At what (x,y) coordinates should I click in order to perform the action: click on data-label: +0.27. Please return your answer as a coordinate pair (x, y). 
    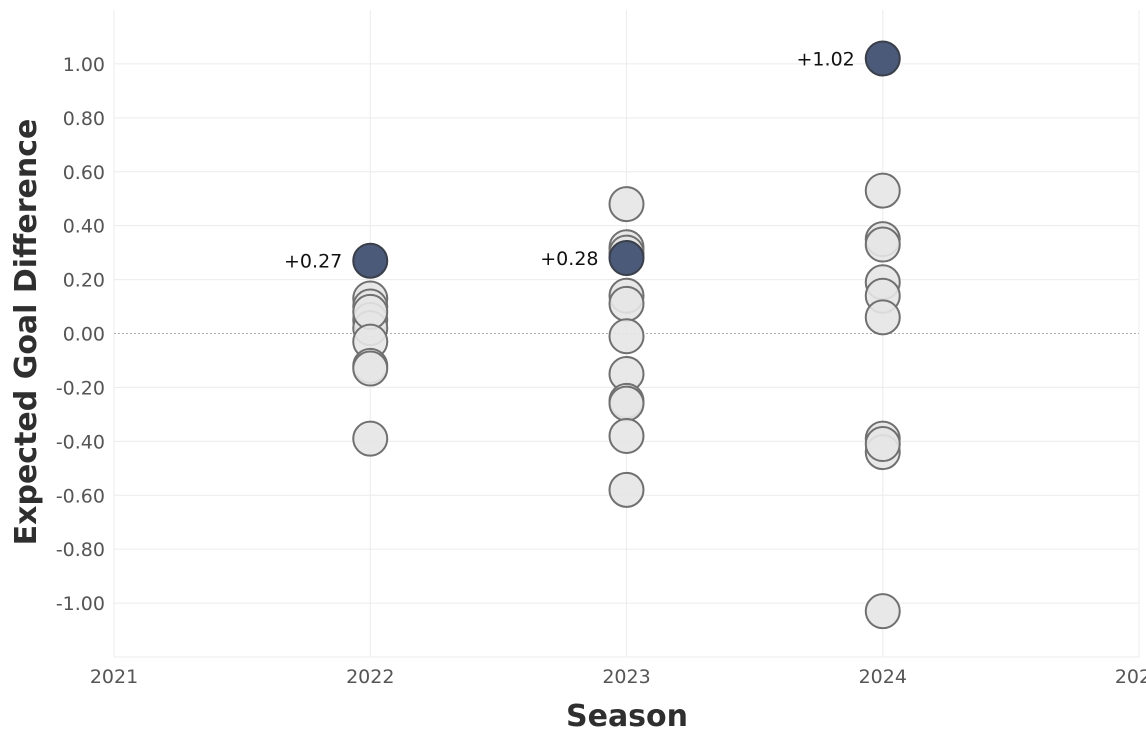
    Looking at the image, I should click on (313, 262).